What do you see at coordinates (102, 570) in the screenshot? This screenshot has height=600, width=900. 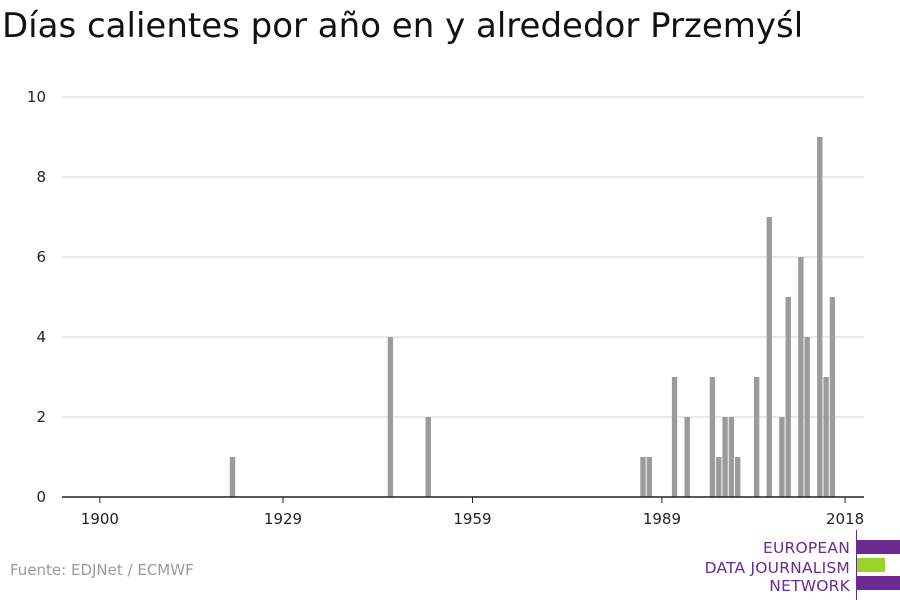 I see `source-note: Fuente: EDJNet / ECMWF` at bounding box center [102, 570].